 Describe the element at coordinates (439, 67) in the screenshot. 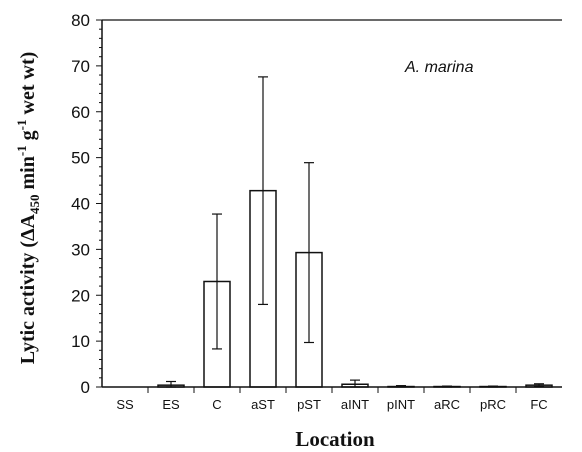

I see `chart-annotation: A. marina` at that location.